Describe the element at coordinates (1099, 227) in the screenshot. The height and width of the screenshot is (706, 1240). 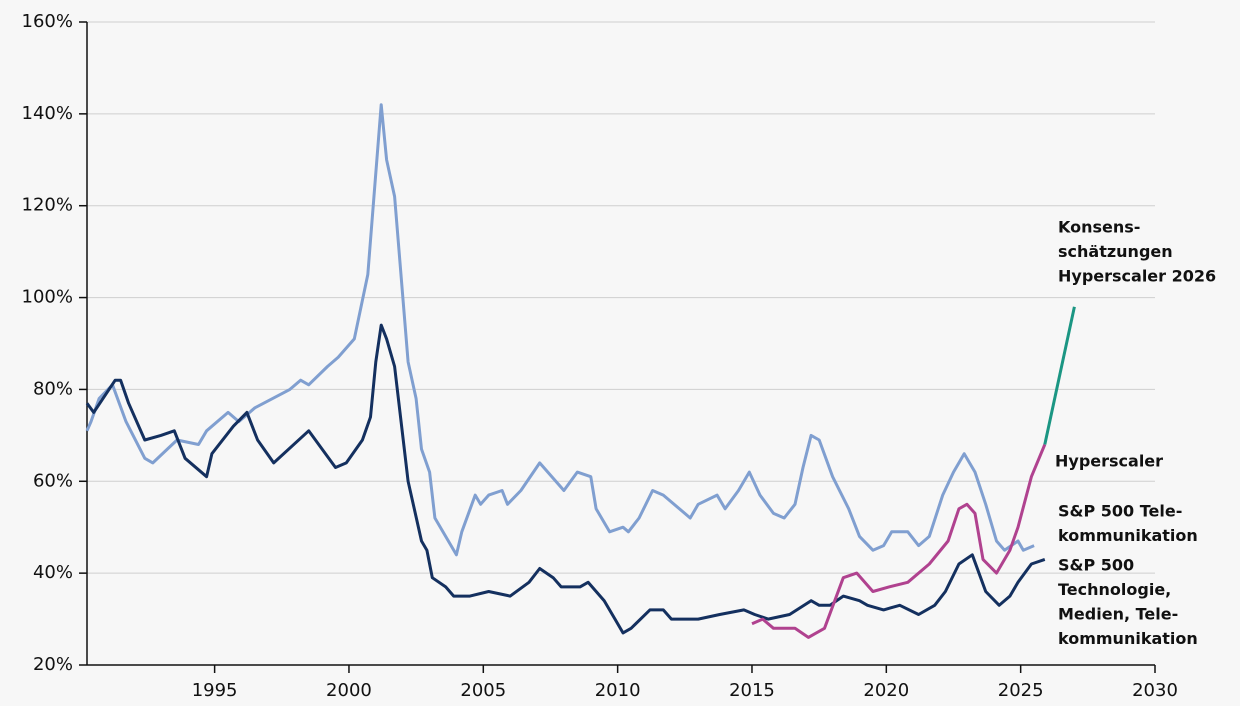
I see `series-label: Konsens-` at that location.